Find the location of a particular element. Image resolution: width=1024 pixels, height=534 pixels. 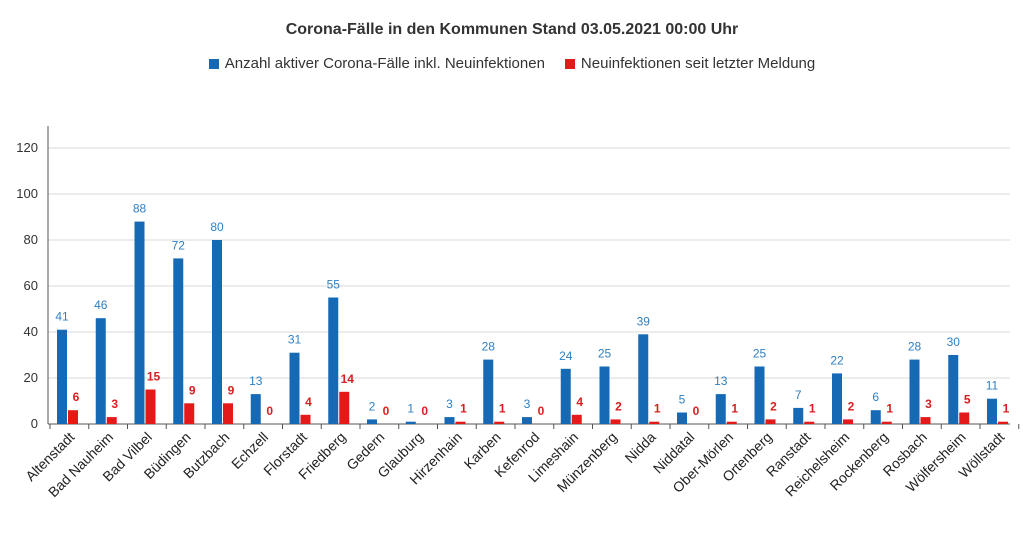

data-label-active: 31 is located at coordinates (295, 340).